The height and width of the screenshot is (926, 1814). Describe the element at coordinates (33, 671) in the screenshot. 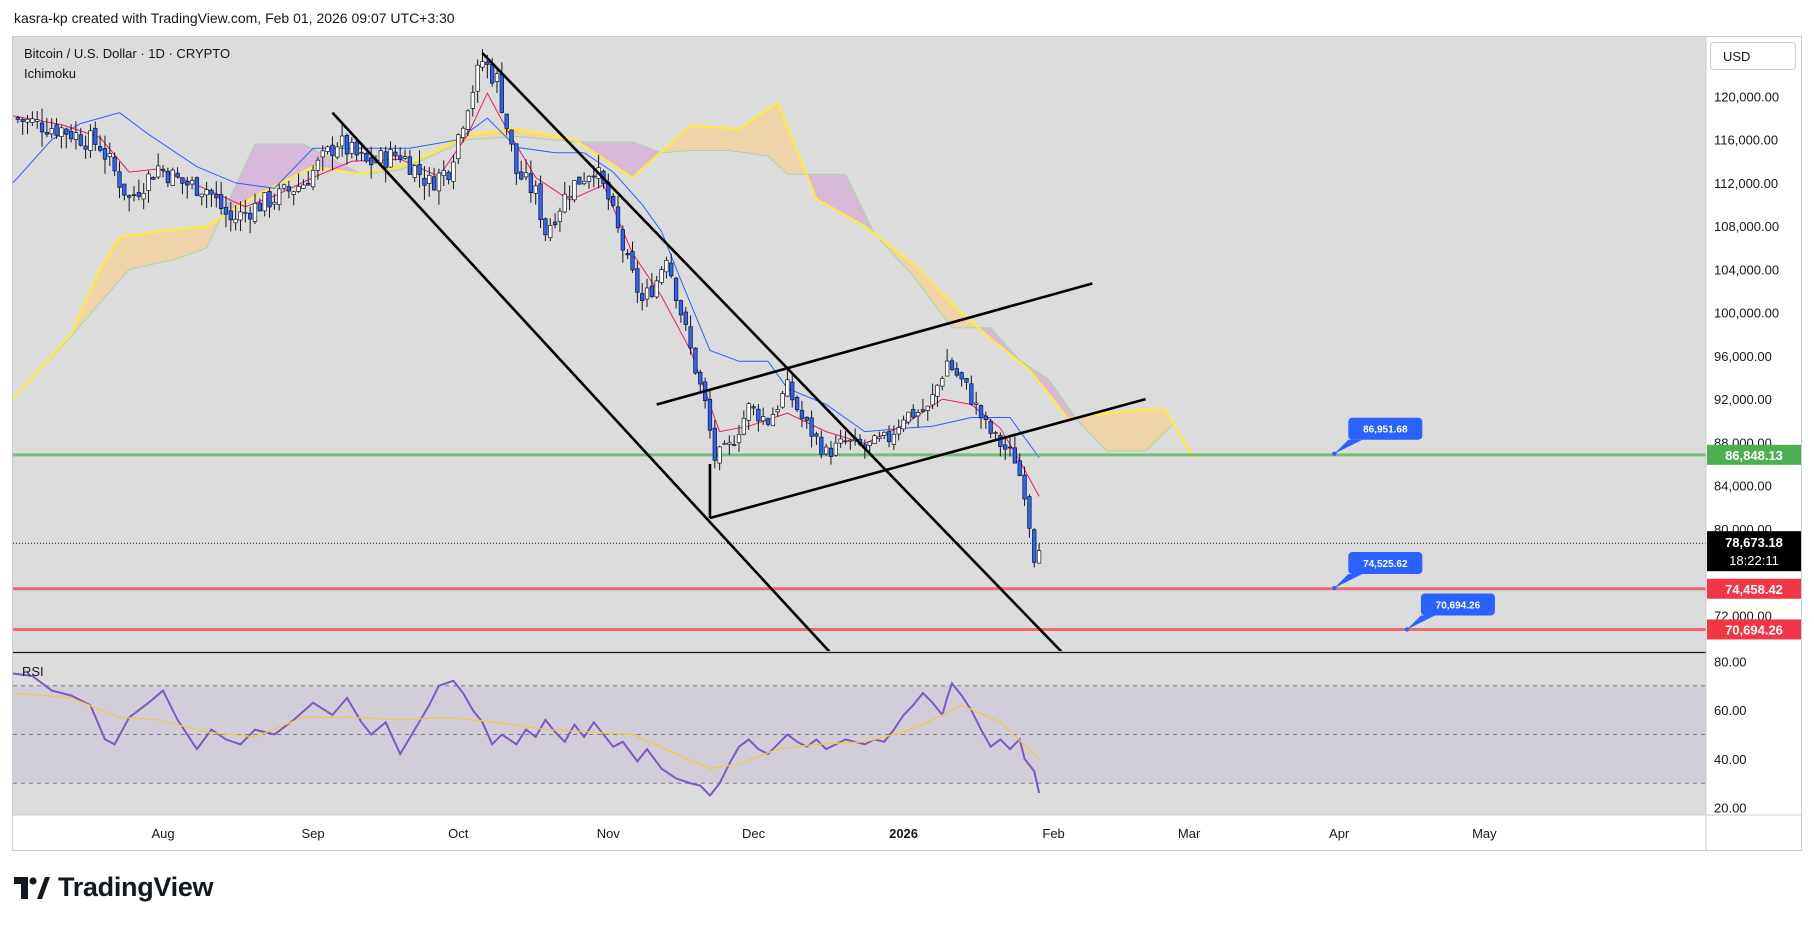

I see `rsi-label: RSI` at that location.